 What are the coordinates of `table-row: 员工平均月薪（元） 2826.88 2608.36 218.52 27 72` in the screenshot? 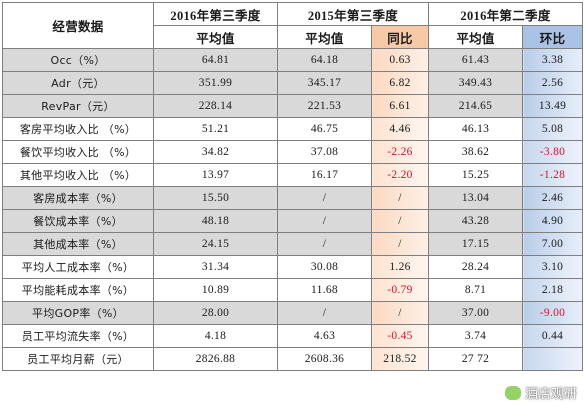 It's located at (293, 359).